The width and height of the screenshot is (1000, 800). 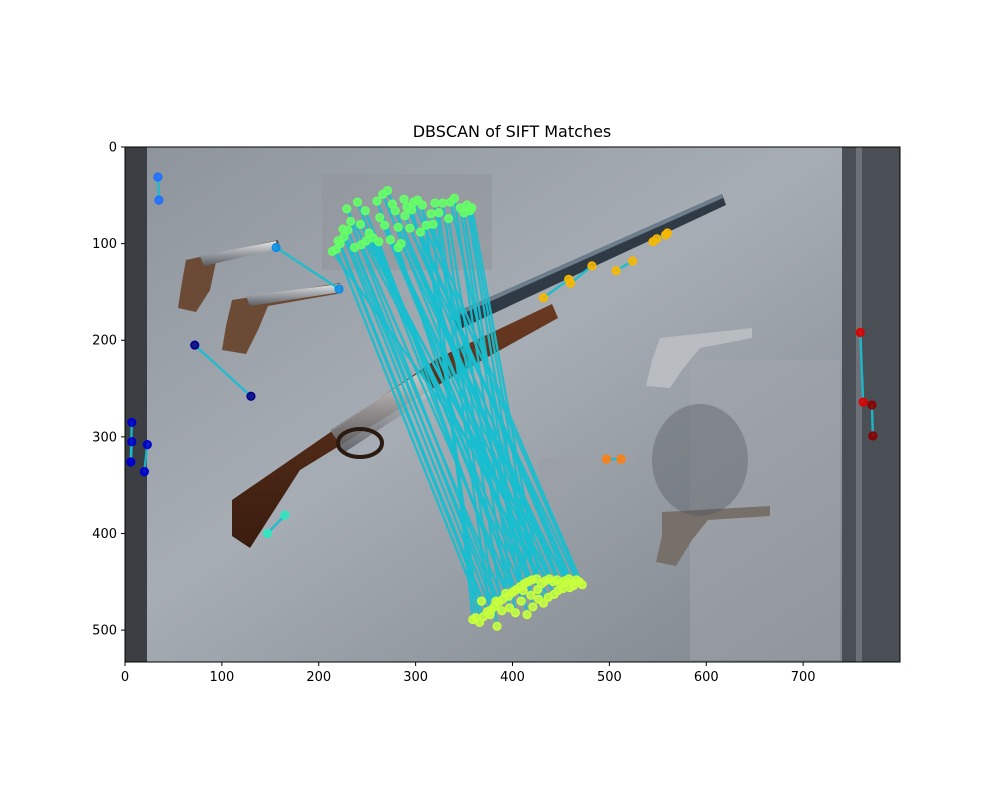 I want to click on shotgun, so click(x=589, y=262).